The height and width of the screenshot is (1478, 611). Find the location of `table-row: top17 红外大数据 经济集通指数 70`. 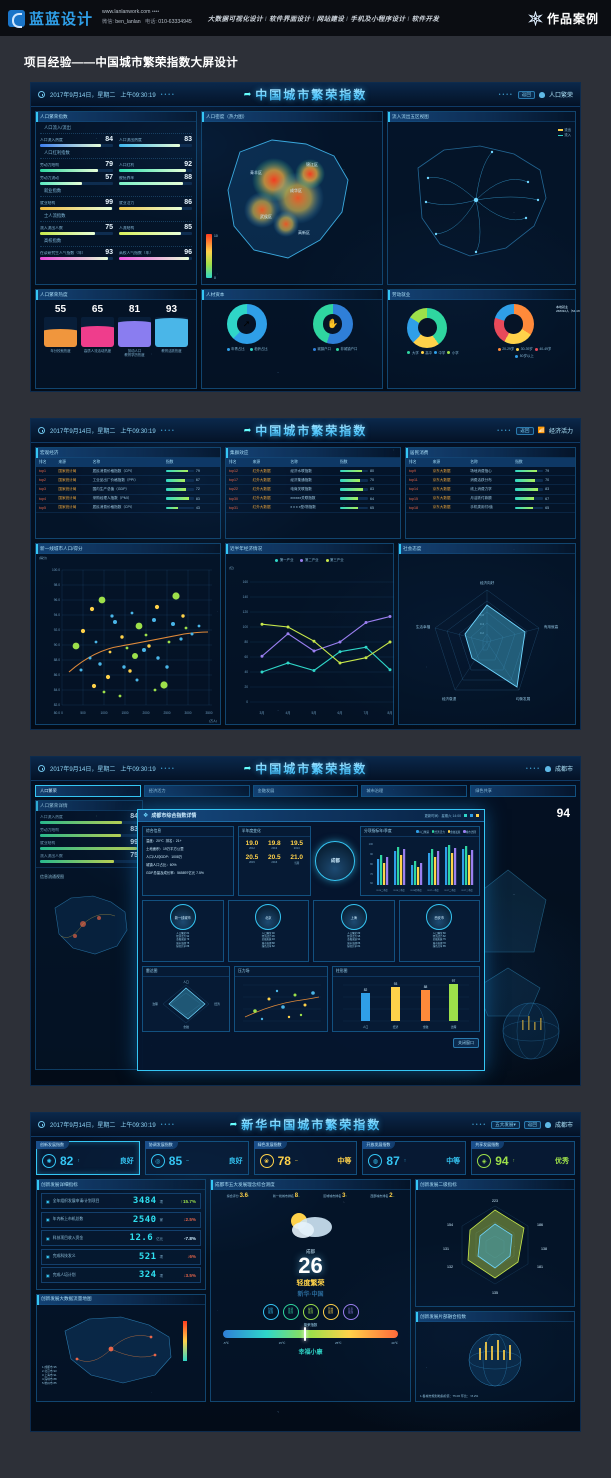

table-row: top17 红外大数据 经济集通指数 70 is located at coordinates (313, 480).